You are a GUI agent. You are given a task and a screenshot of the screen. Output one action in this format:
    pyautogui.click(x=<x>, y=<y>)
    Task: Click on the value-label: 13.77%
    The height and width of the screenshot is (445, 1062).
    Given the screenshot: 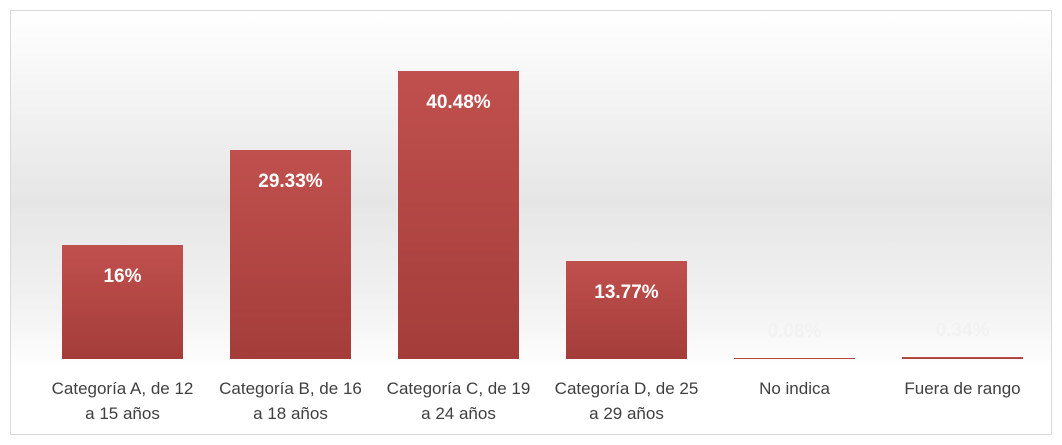 What is the action you would take?
    pyautogui.click(x=626, y=293)
    